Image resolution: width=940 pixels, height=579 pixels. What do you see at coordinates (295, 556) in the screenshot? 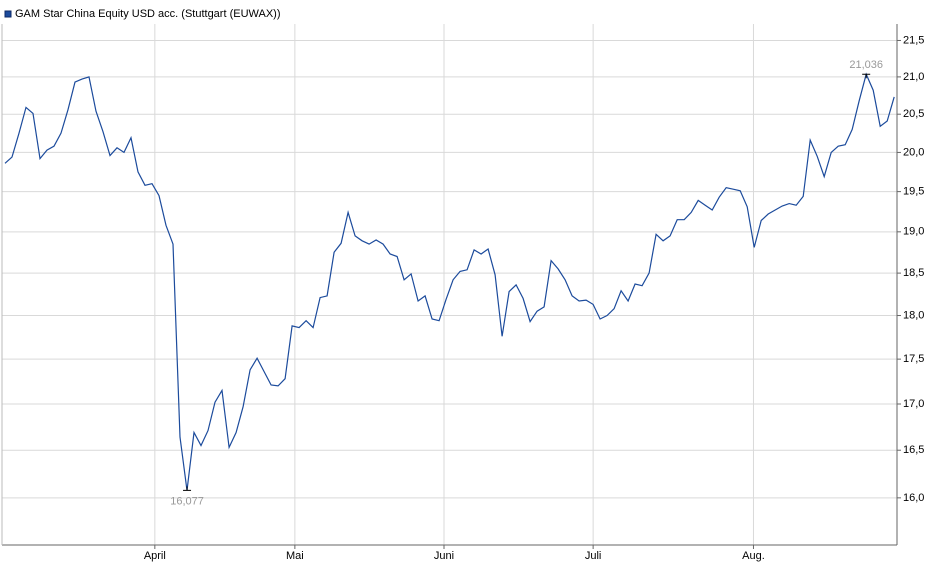
I see `x-tick-label: Mai` at bounding box center [295, 556].